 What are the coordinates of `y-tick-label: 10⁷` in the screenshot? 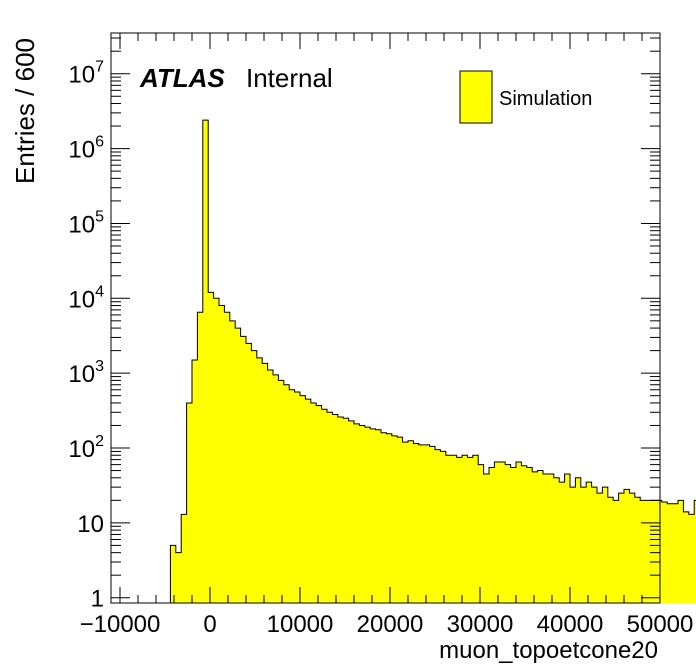 It's located at (86, 74).